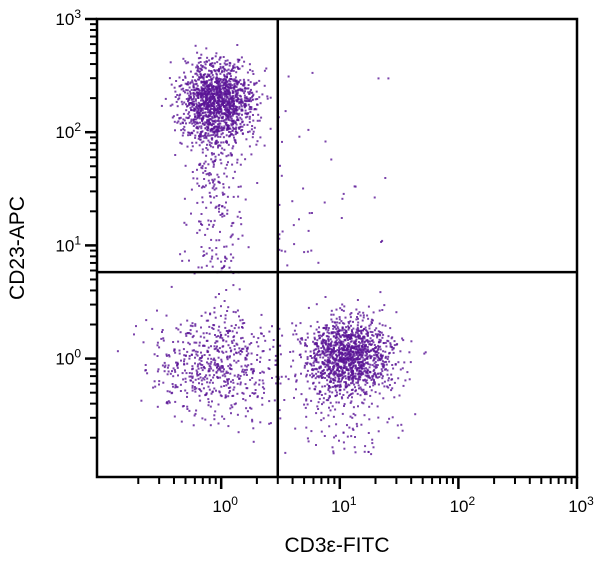 Image resolution: width=600 pixels, height=569 pixels. I want to click on x-axis-label: CD3ε-FITC, so click(336, 545).